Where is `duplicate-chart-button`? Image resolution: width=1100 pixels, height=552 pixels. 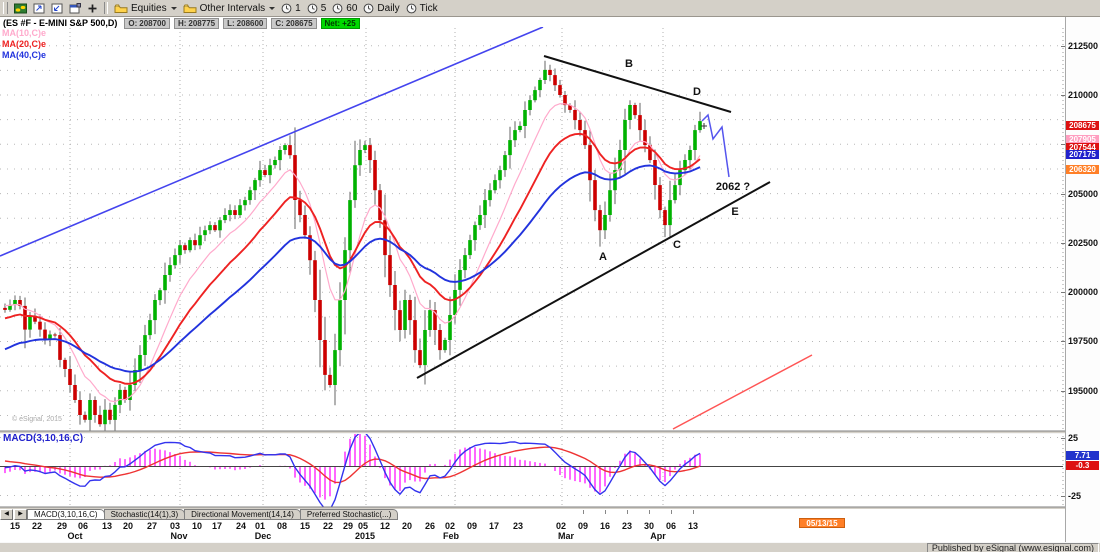
duplicate-chart-button is located at coordinates (57, 8).